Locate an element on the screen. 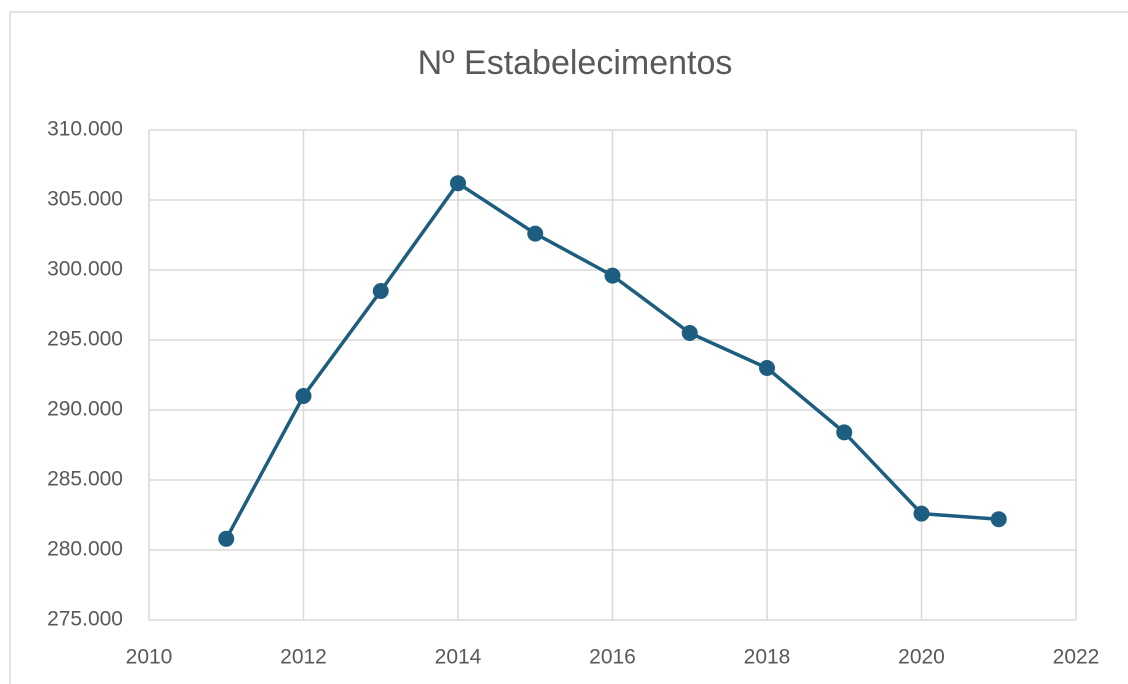 The height and width of the screenshot is (684, 1128). y-tick-label: 275.000 is located at coordinates (85, 619).